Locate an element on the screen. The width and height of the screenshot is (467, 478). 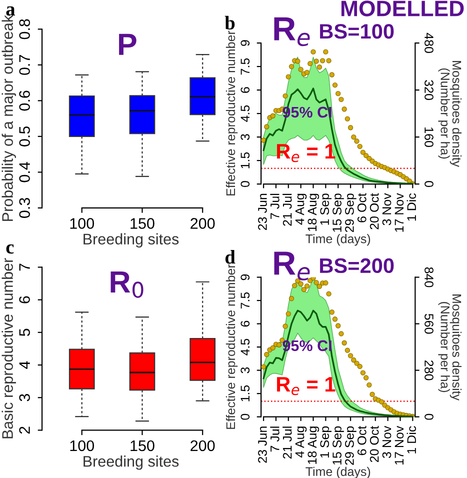
text: d is located at coordinates (230, 257).